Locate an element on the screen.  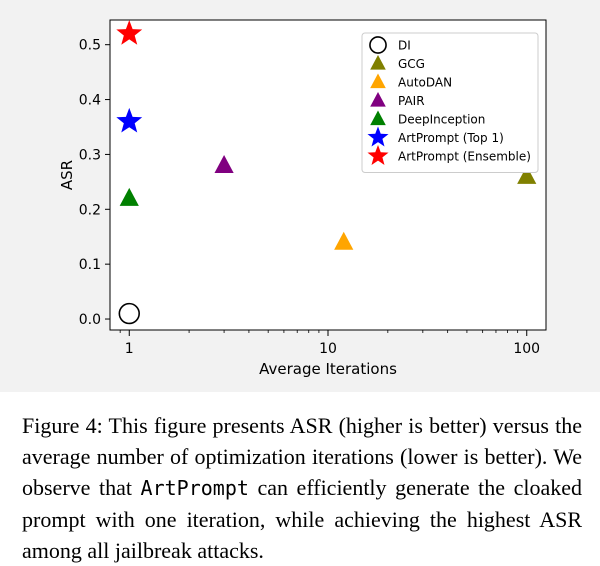
x-axis-label: Average Iterations is located at coordinates (328, 369).